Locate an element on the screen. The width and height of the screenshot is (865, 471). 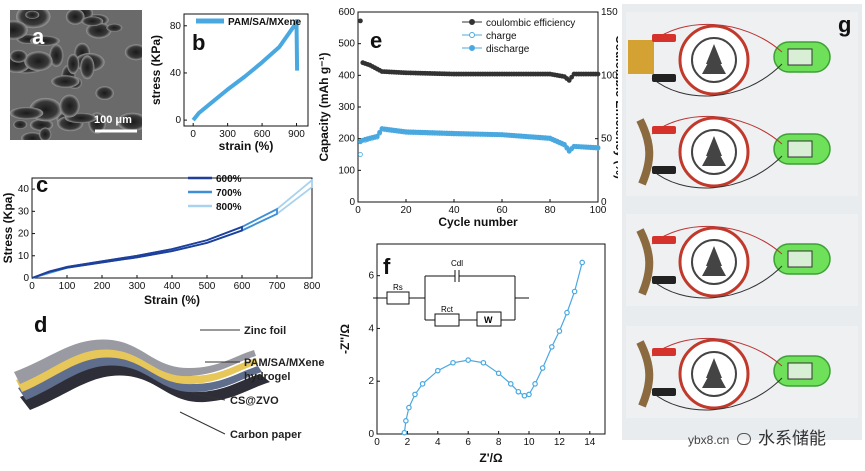
series-line-800pct is located at coordinates (172, 228).